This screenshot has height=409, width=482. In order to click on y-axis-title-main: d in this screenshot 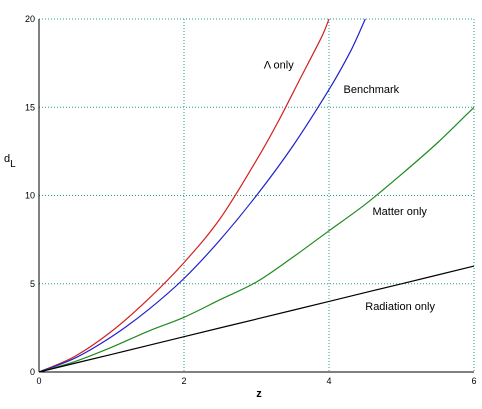, I will do `click(7, 159)`.